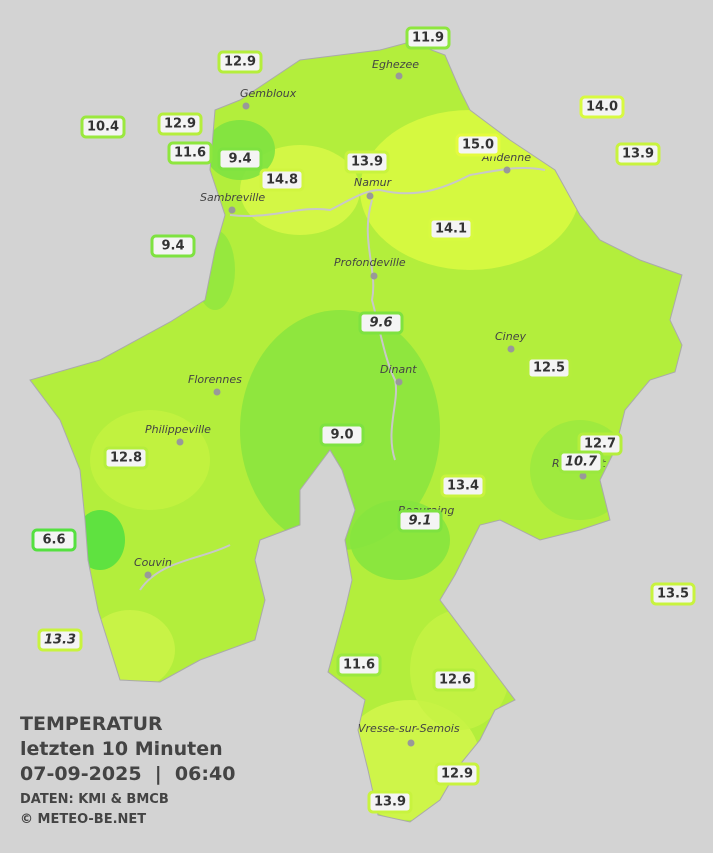 The width and height of the screenshot is (713, 853). What do you see at coordinates (510, 336) in the screenshot?
I see `town-label: Ciney` at bounding box center [510, 336].